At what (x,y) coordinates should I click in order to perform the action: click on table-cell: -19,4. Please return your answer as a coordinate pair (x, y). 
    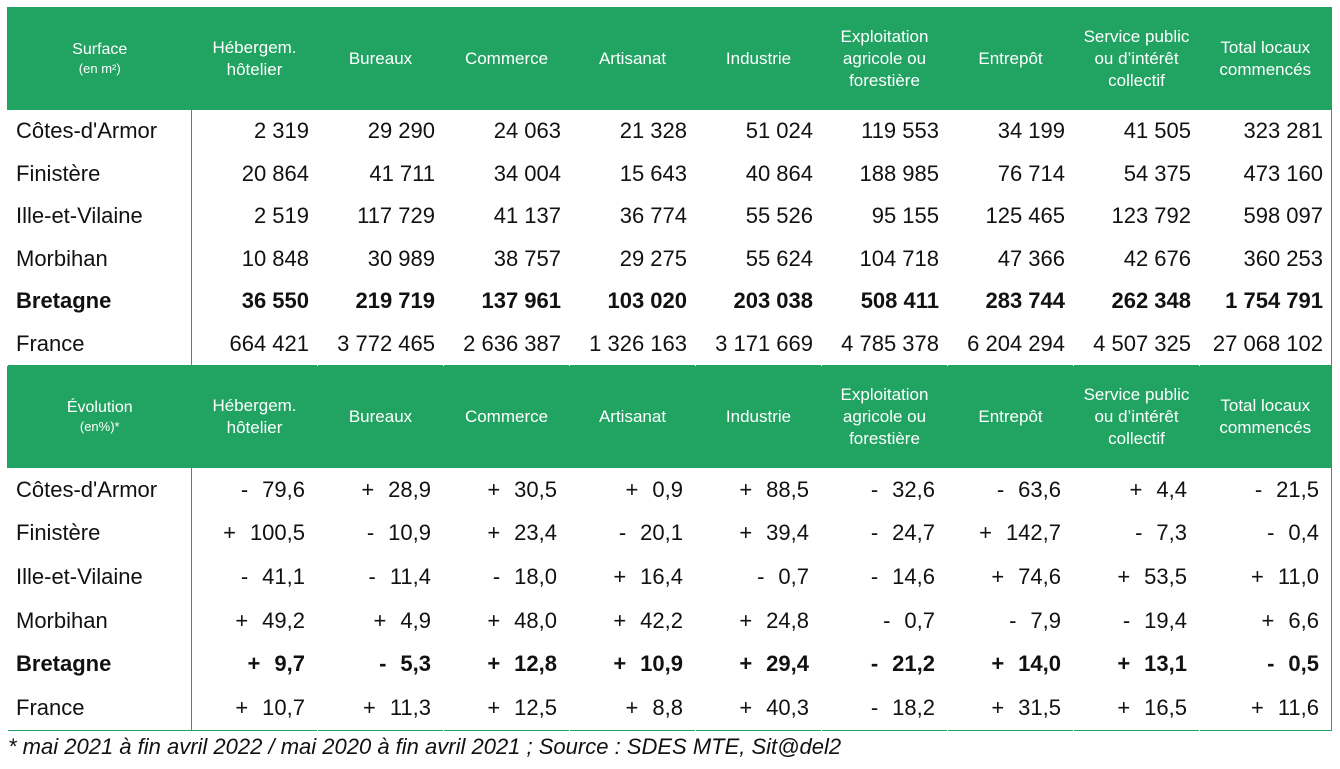
    Looking at the image, I should click on (1137, 621).